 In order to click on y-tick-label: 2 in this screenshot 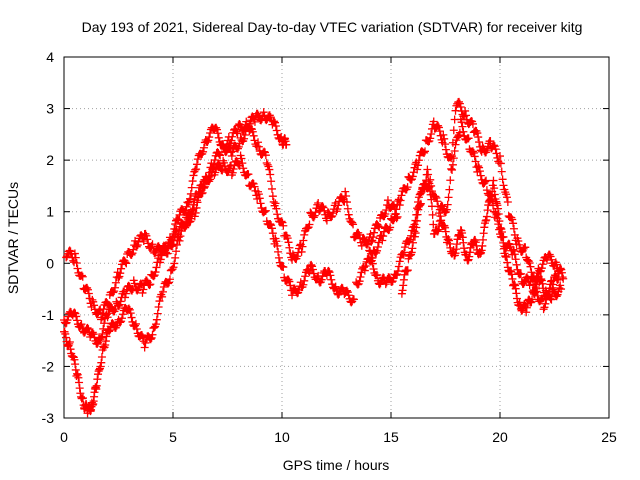, I will do `click(50, 160)`.